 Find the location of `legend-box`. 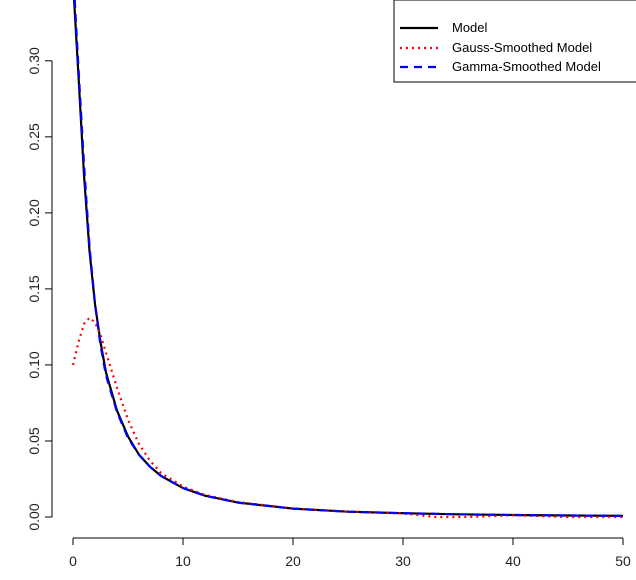

legend-box is located at coordinates (514, 41).